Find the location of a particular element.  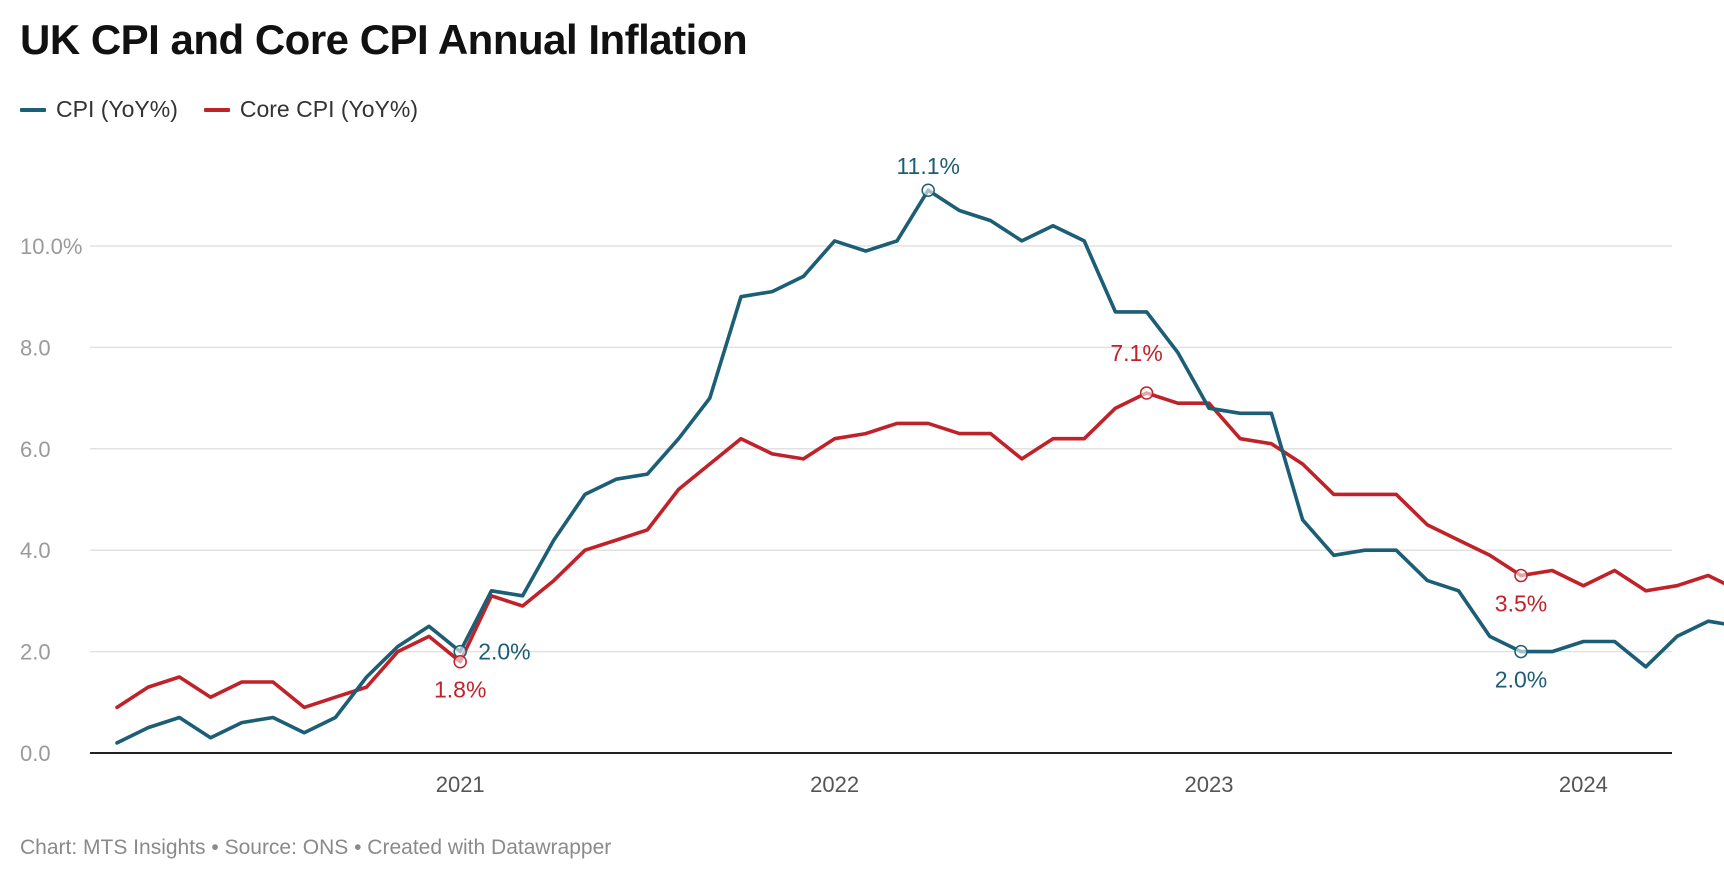

y-tick-label: 8.0 is located at coordinates (35, 347).